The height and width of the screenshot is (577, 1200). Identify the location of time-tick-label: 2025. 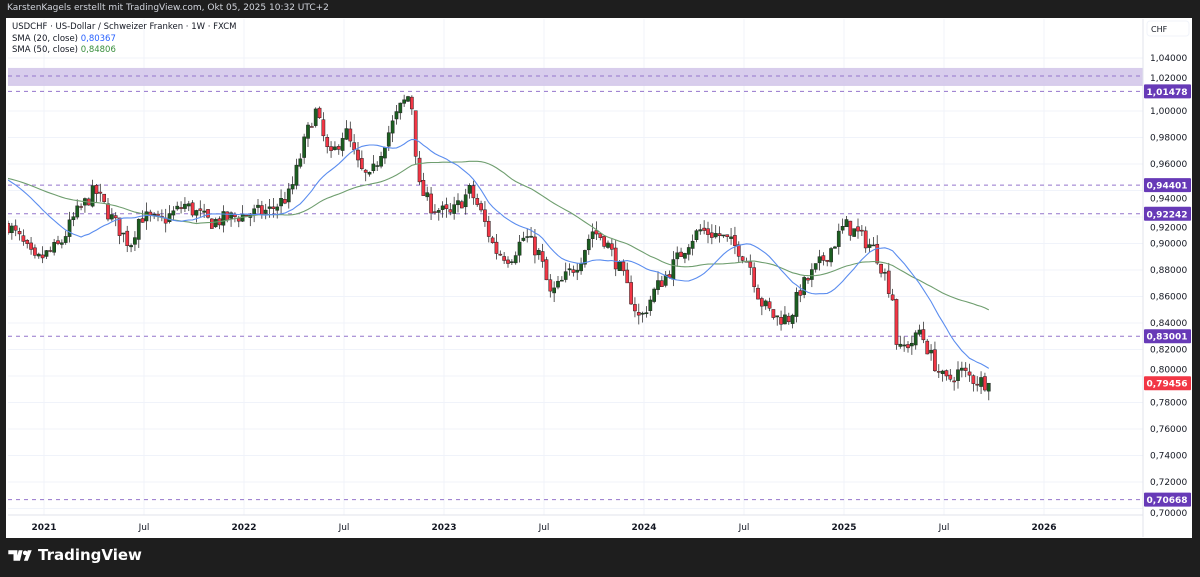
(843, 528).